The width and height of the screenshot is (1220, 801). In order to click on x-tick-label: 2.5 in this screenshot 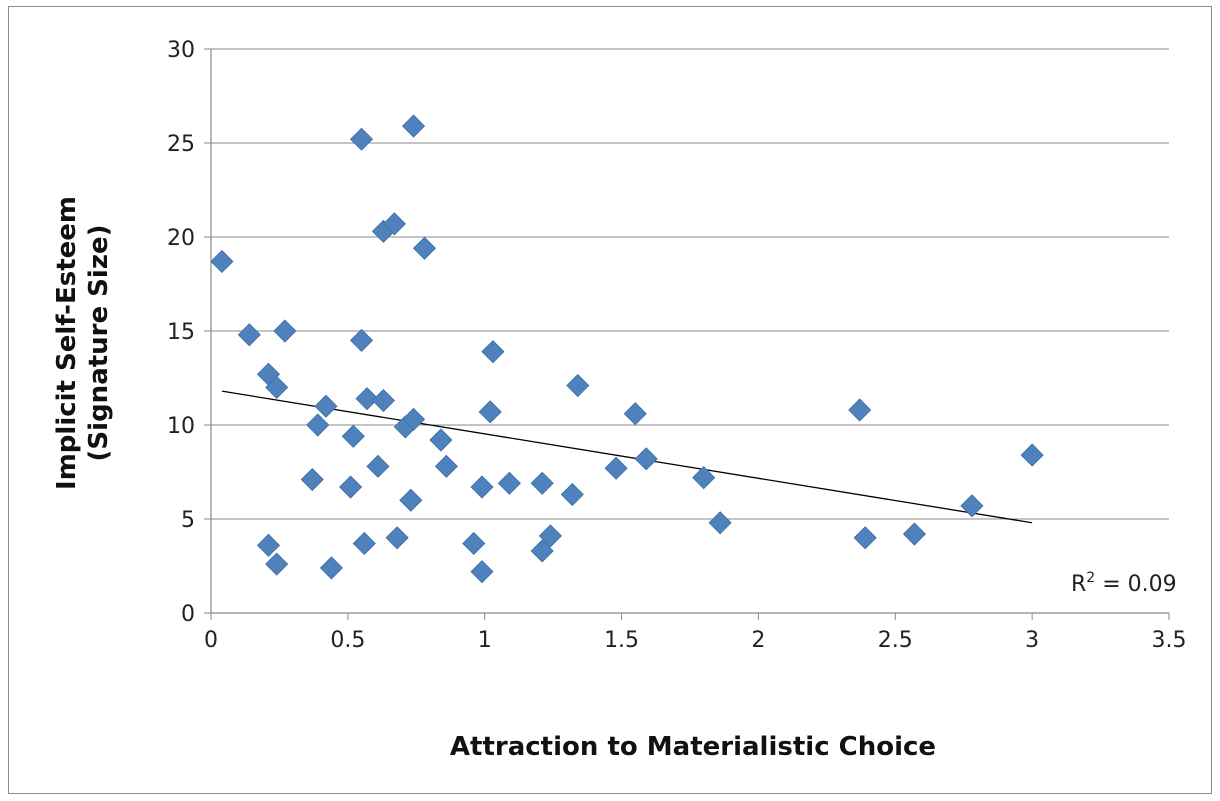, I will do `click(895, 640)`.